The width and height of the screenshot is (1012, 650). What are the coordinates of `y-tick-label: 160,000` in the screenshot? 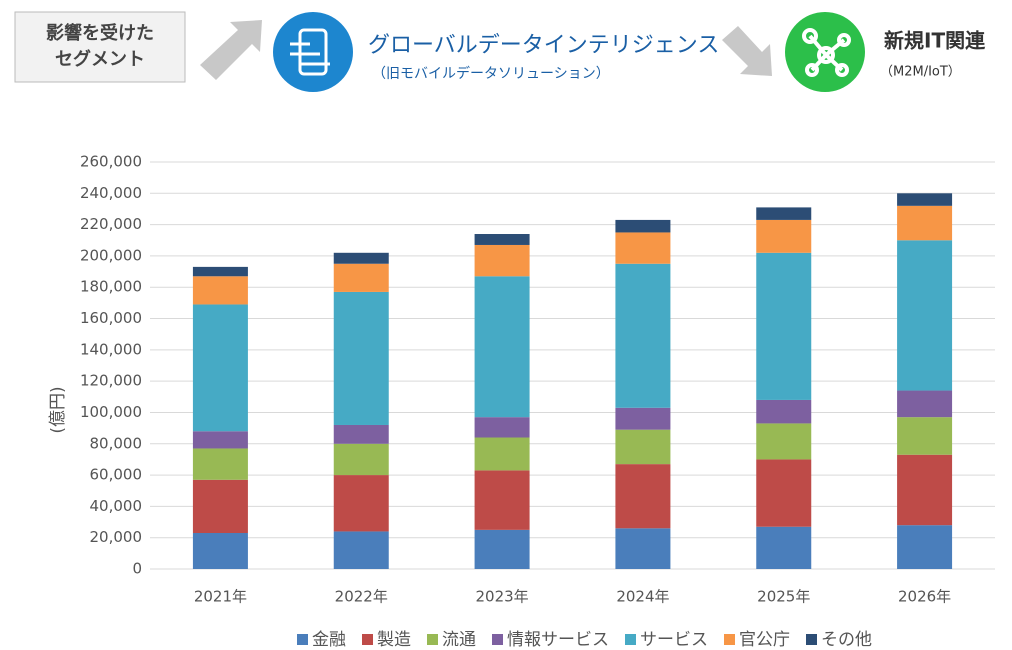 It's located at (111, 318).